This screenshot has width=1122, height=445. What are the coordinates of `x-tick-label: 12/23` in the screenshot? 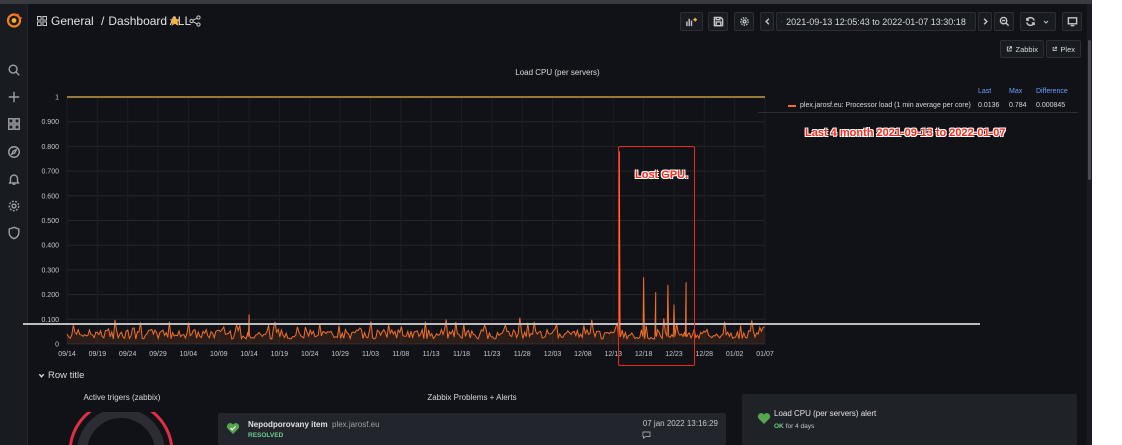 It's located at (674, 354).